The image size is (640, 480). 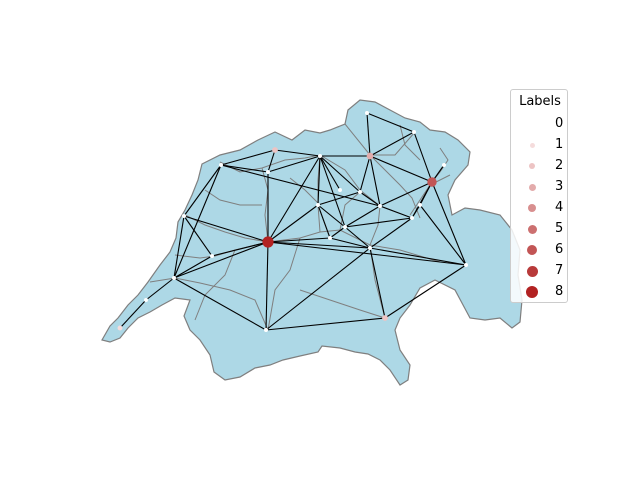 What do you see at coordinates (559, 270) in the screenshot?
I see `legend-label: 7` at bounding box center [559, 270].